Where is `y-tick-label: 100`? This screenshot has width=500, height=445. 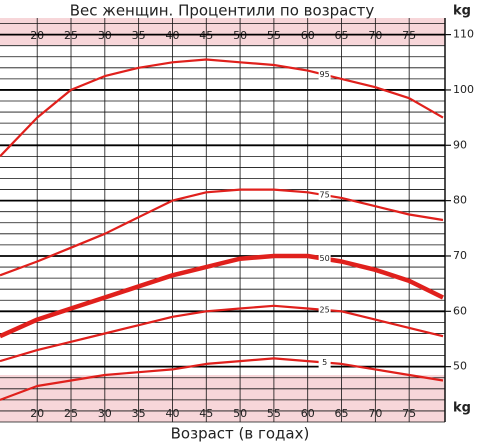
y-tick-label: 100 is located at coordinates (463, 89).